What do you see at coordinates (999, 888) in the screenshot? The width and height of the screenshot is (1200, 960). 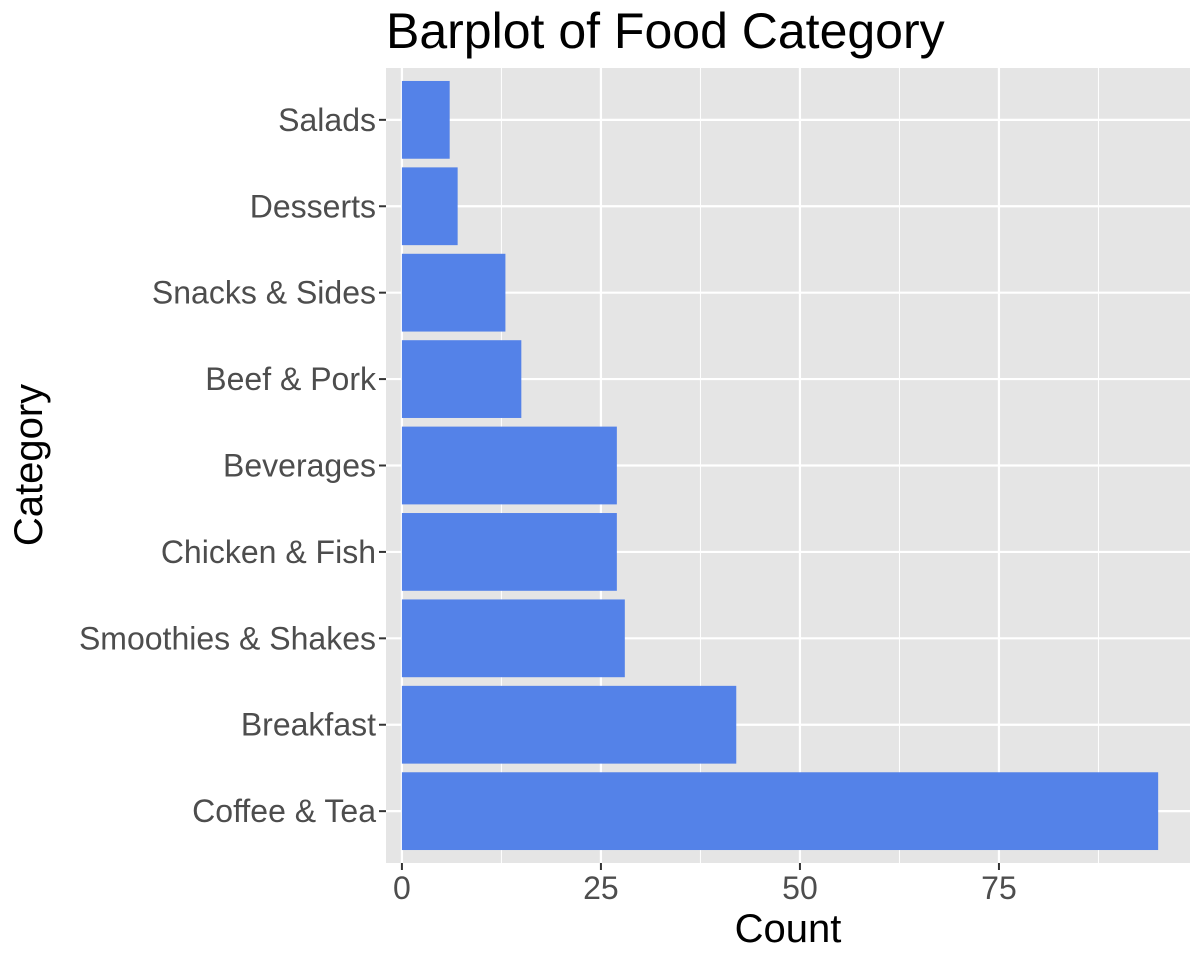 I see `x-tick-label: 75` at bounding box center [999, 888].